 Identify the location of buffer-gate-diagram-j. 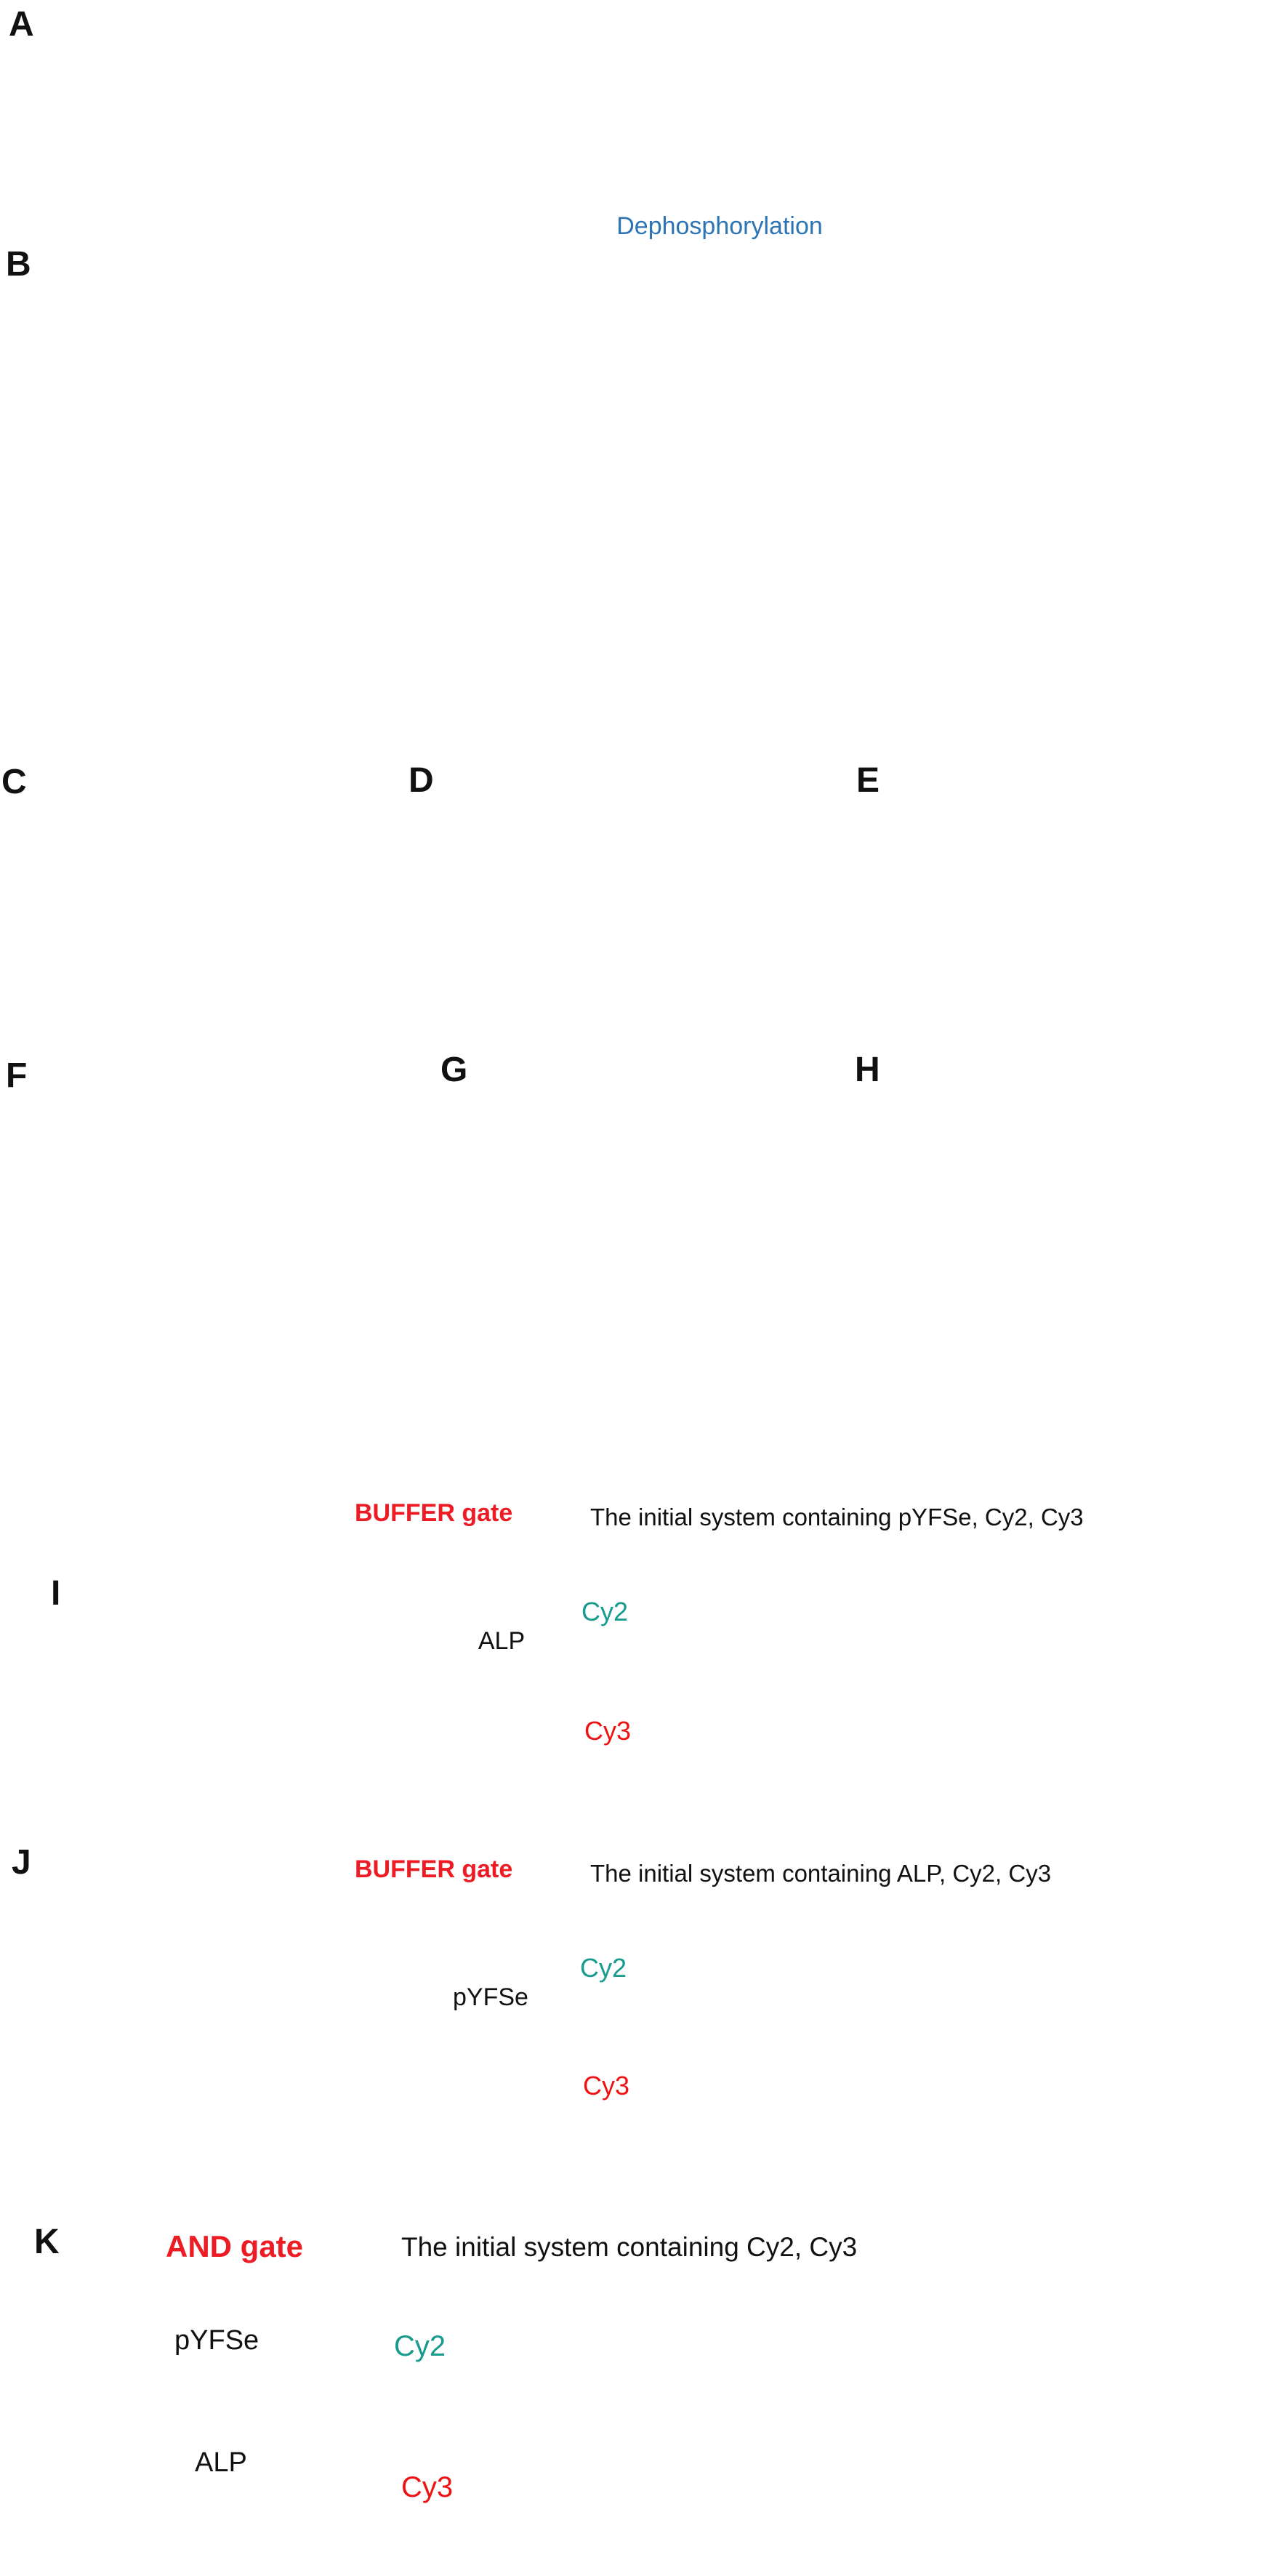
(661, 2014).